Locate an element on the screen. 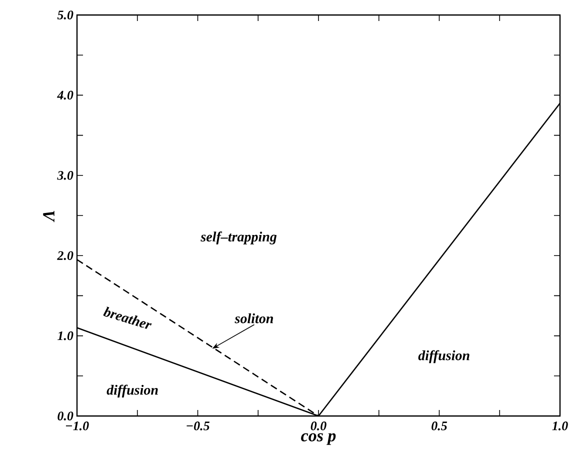  y-tick-label: 2.0 is located at coordinates (65, 255).